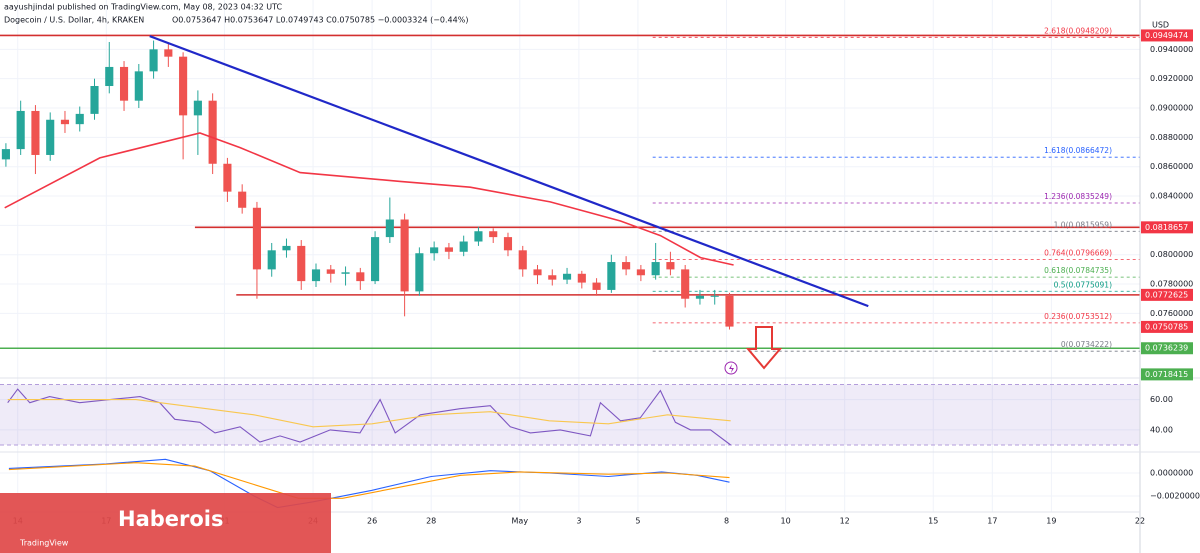 The width and height of the screenshot is (1200, 553). What do you see at coordinates (372, 521) in the screenshot?
I see `x-tick-label: 26` at bounding box center [372, 521].